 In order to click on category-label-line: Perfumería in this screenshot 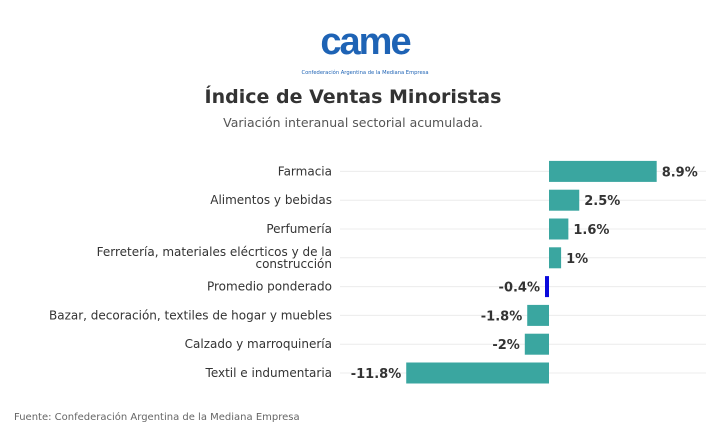, I will do `click(299, 229)`.